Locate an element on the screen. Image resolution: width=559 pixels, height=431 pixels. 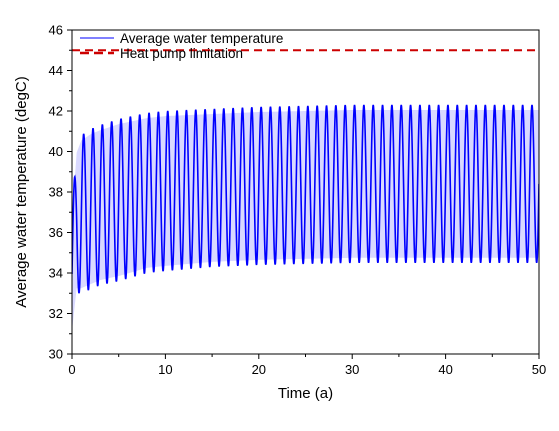
legend-label: Average water temperature is located at coordinates (201, 38).